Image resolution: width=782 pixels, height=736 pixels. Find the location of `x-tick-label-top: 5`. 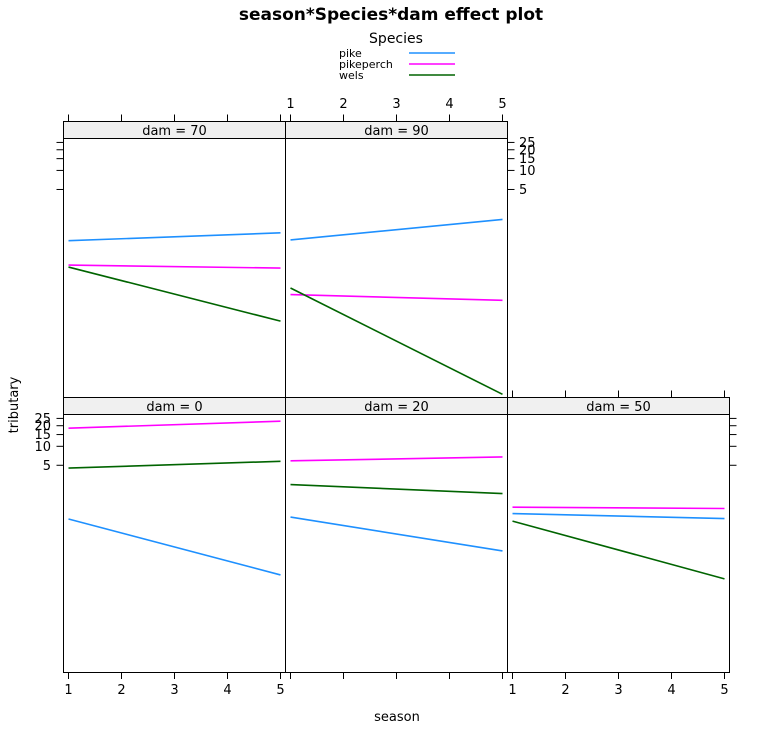

x-tick-label-top: 5 is located at coordinates (502, 104).